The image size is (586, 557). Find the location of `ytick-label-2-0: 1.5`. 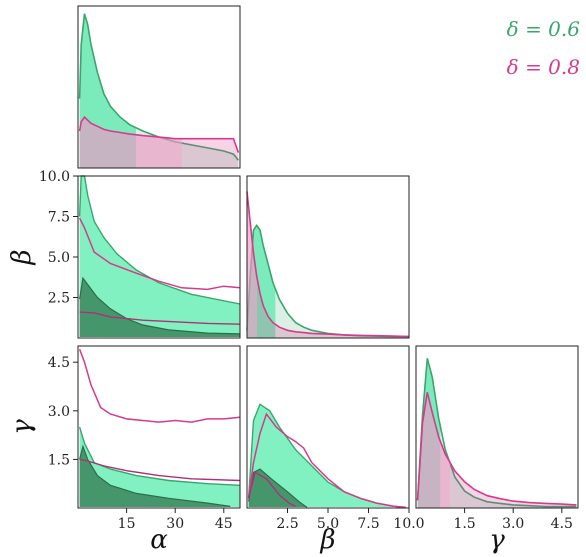

ytick-label-2-0: 1.5 is located at coordinates (59, 460).